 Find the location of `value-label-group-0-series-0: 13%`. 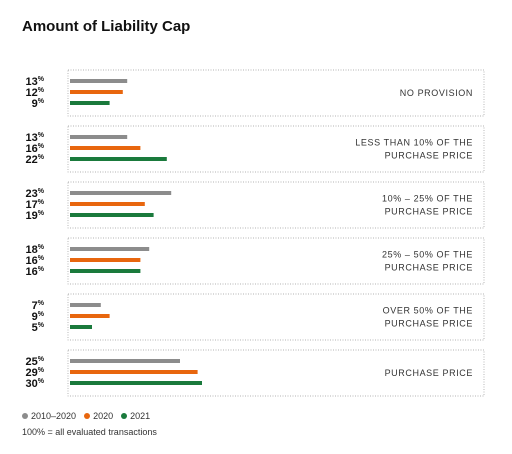

value-label-group-0-series-0: 13% is located at coordinates (35, 82).